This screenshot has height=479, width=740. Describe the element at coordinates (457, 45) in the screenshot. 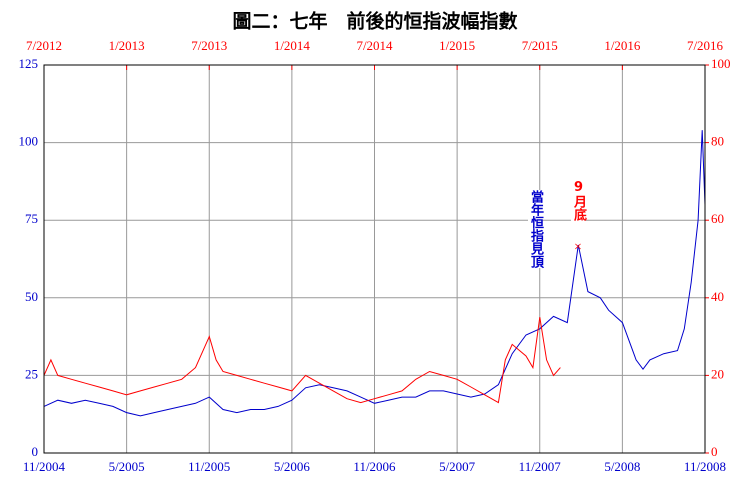

I see `x2-tick-label: 1/2015` at that location.